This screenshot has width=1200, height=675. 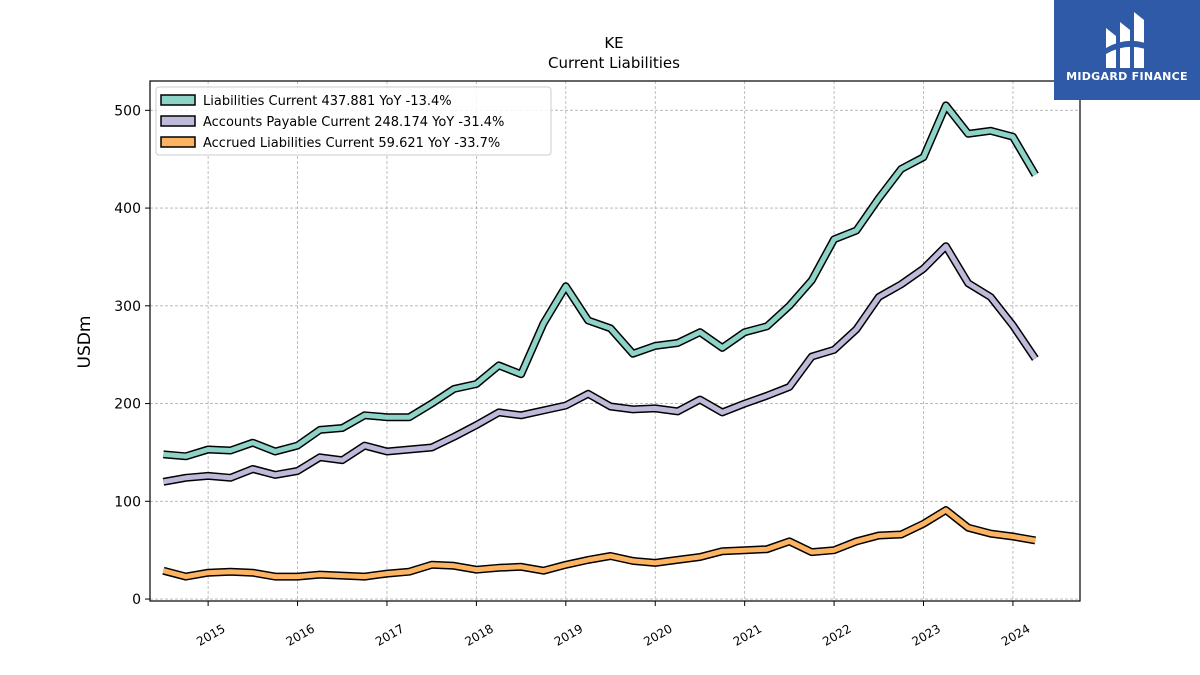 I want to click on x-tick-label: 2023, so click(x=926, y=634).